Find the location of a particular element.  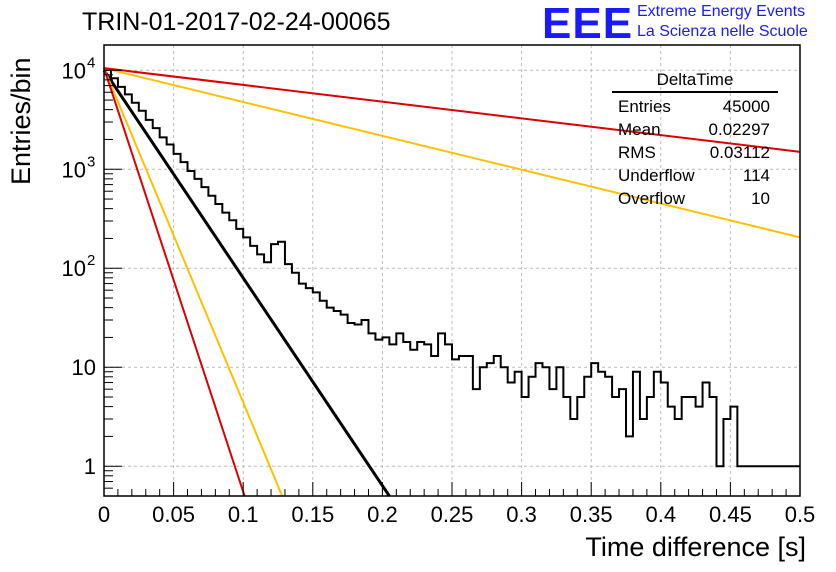

y-tick-label: 1 is located at coordinates (90, 466).